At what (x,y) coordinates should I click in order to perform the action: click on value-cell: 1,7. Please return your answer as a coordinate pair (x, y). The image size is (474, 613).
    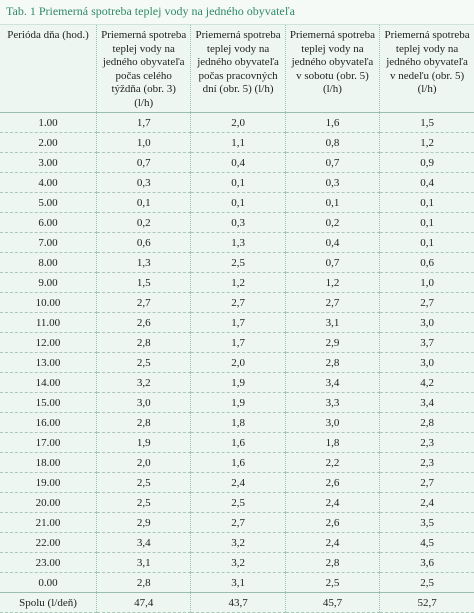
    Looking at the image, I should click on (238, 342).